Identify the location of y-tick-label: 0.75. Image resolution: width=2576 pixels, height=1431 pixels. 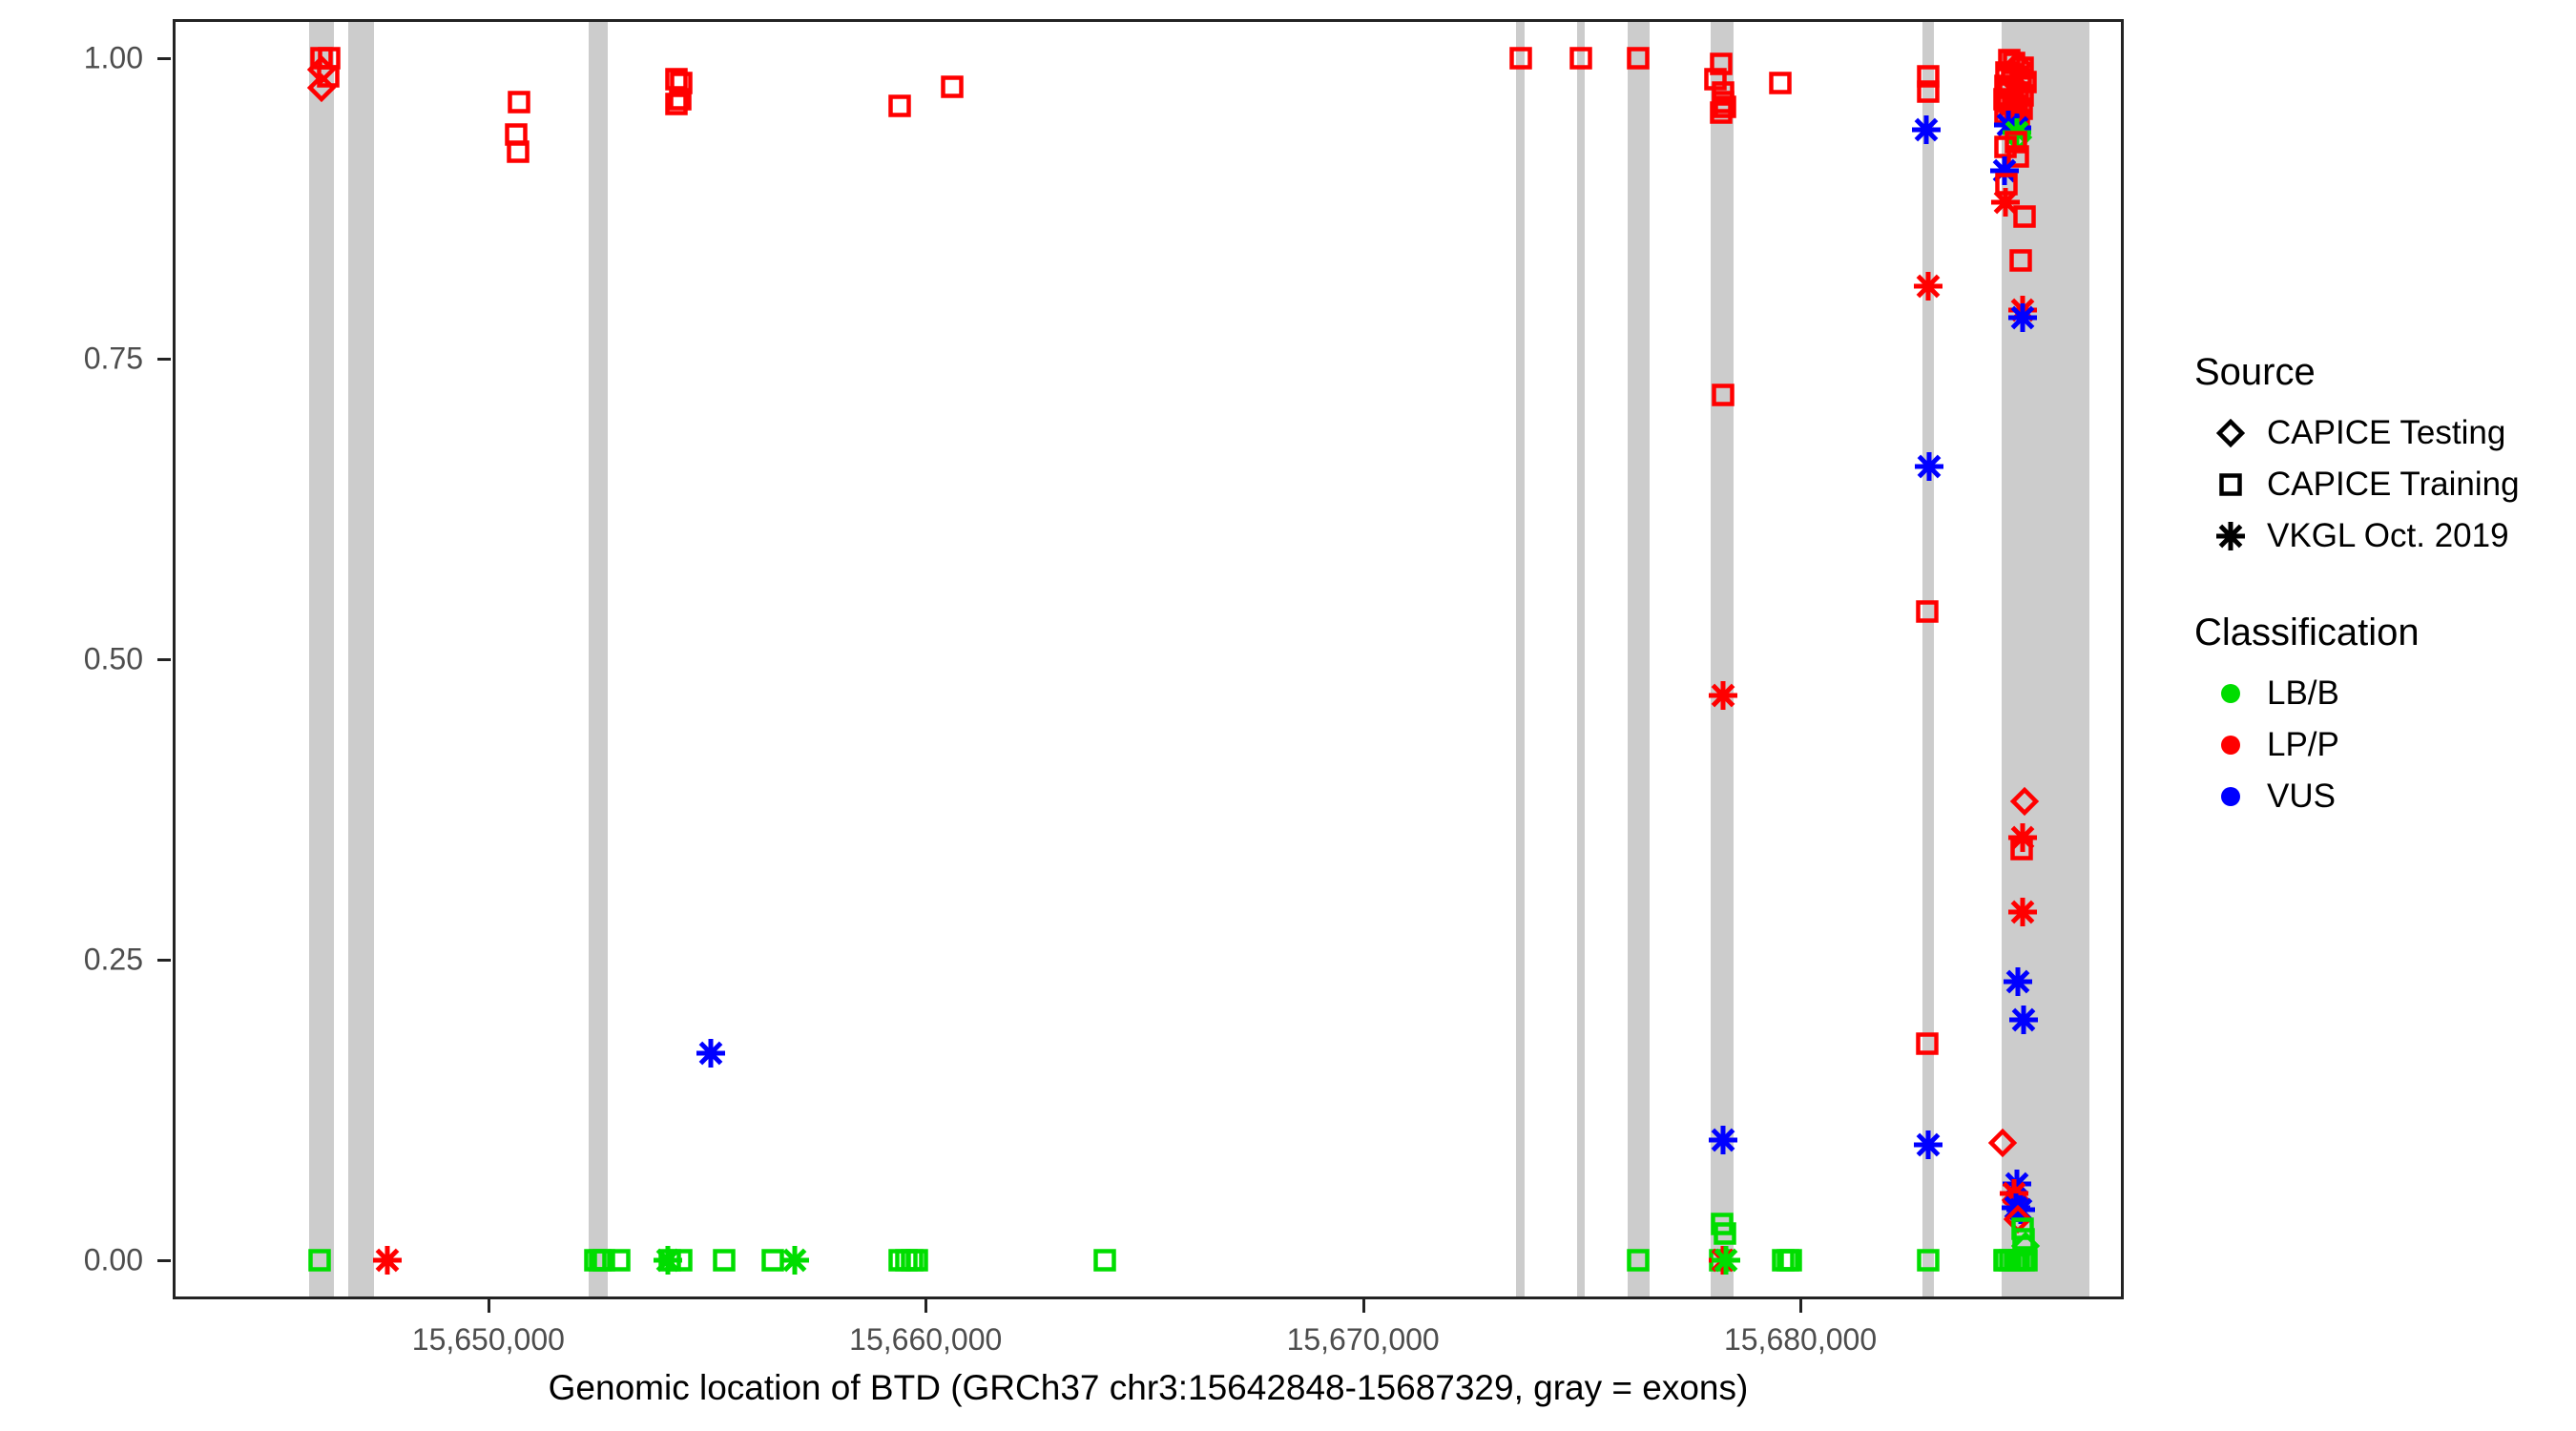
(113, 358).